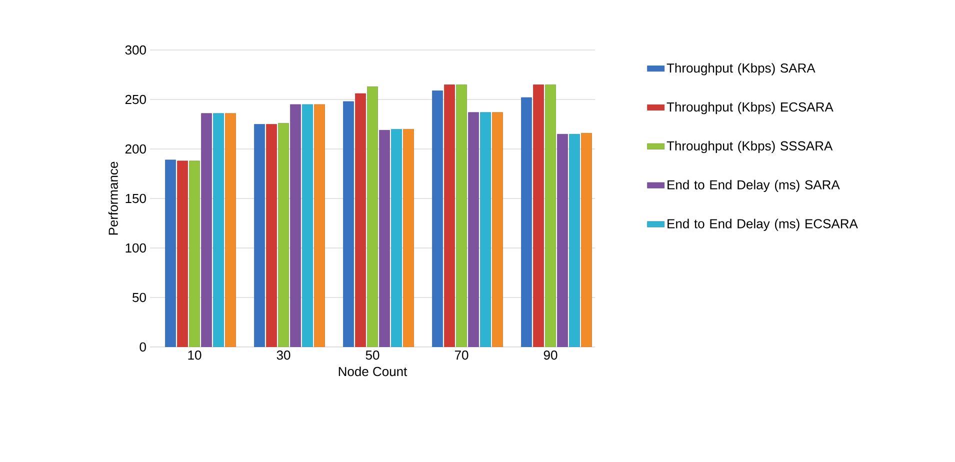 The image size is (955, 462). I want to click on x-tick-label: 70, so click(461, 355).